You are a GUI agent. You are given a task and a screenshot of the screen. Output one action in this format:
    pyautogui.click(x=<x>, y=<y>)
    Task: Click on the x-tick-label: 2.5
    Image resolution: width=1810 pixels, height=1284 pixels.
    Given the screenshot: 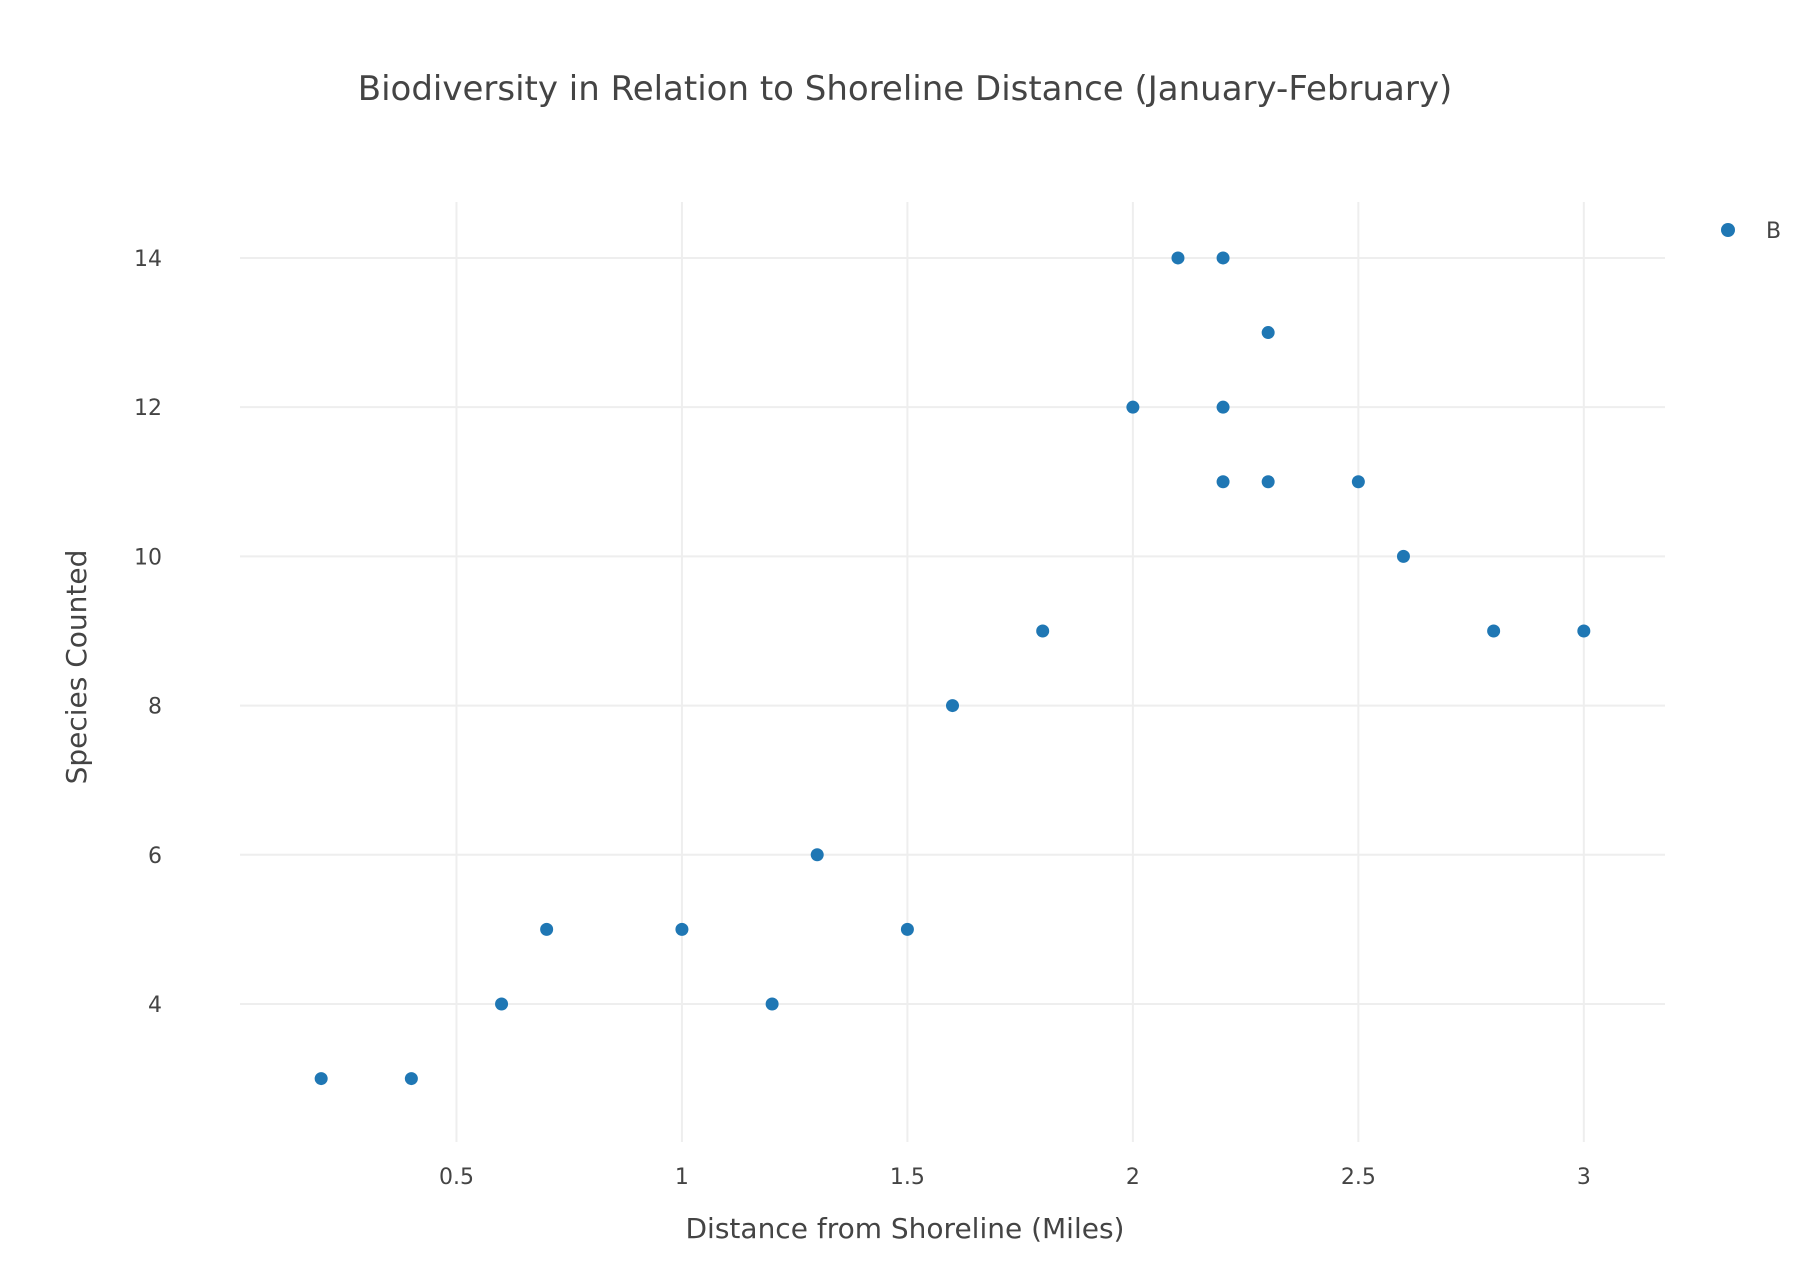 What is the action you would take?
    pyautogui.click(x=1358, y=1177)
    